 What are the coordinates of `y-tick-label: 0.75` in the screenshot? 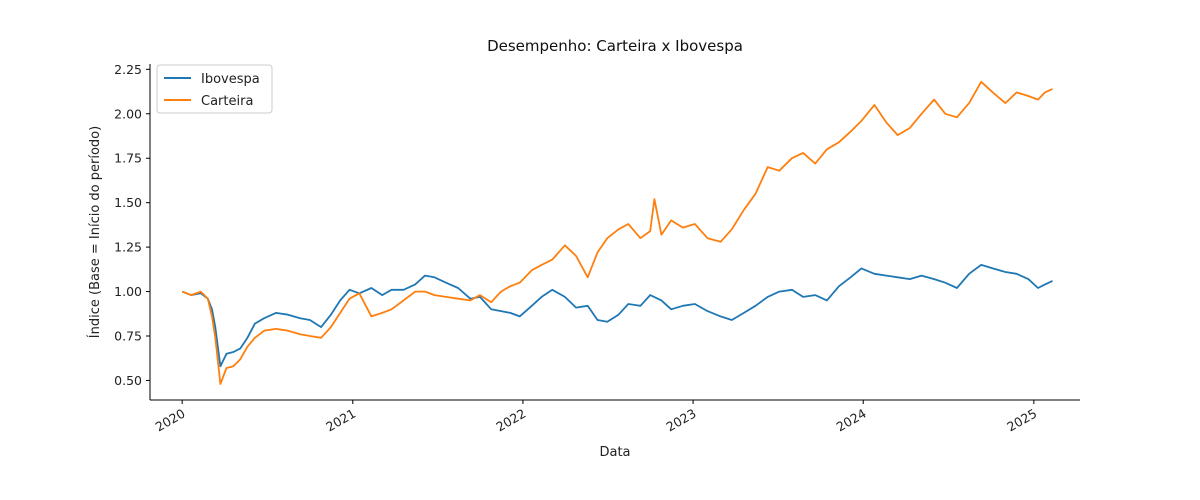 It's located at (128, 336).